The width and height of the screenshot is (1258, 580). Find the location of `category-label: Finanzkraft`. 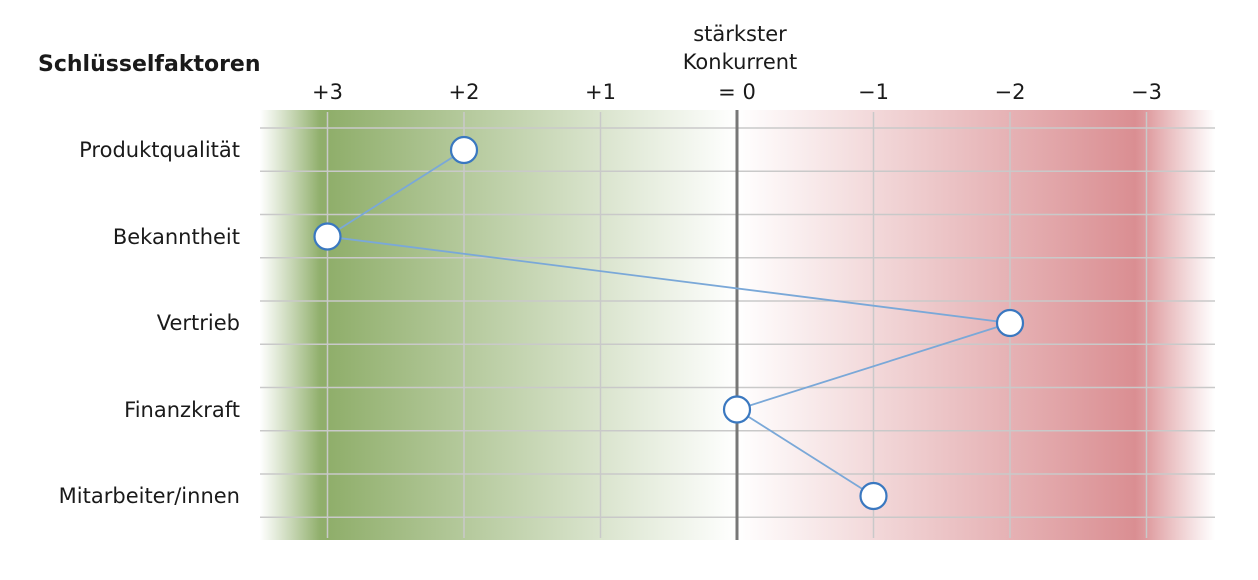

category-label: Finanzkraft is located at coordinates (182, 409).